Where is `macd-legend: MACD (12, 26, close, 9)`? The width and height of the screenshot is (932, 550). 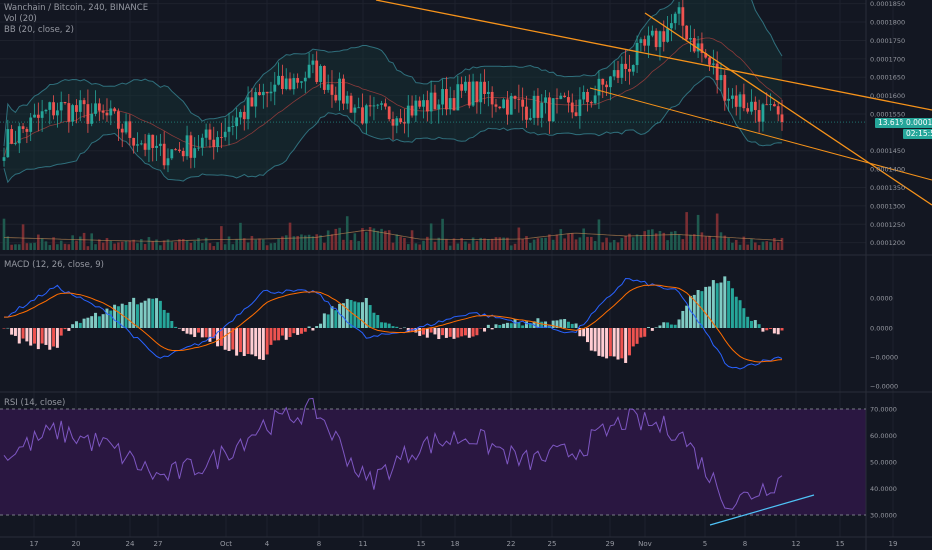
macd-legend: MACD (12, 26, close, 9) is located at coordinates (54, 265).